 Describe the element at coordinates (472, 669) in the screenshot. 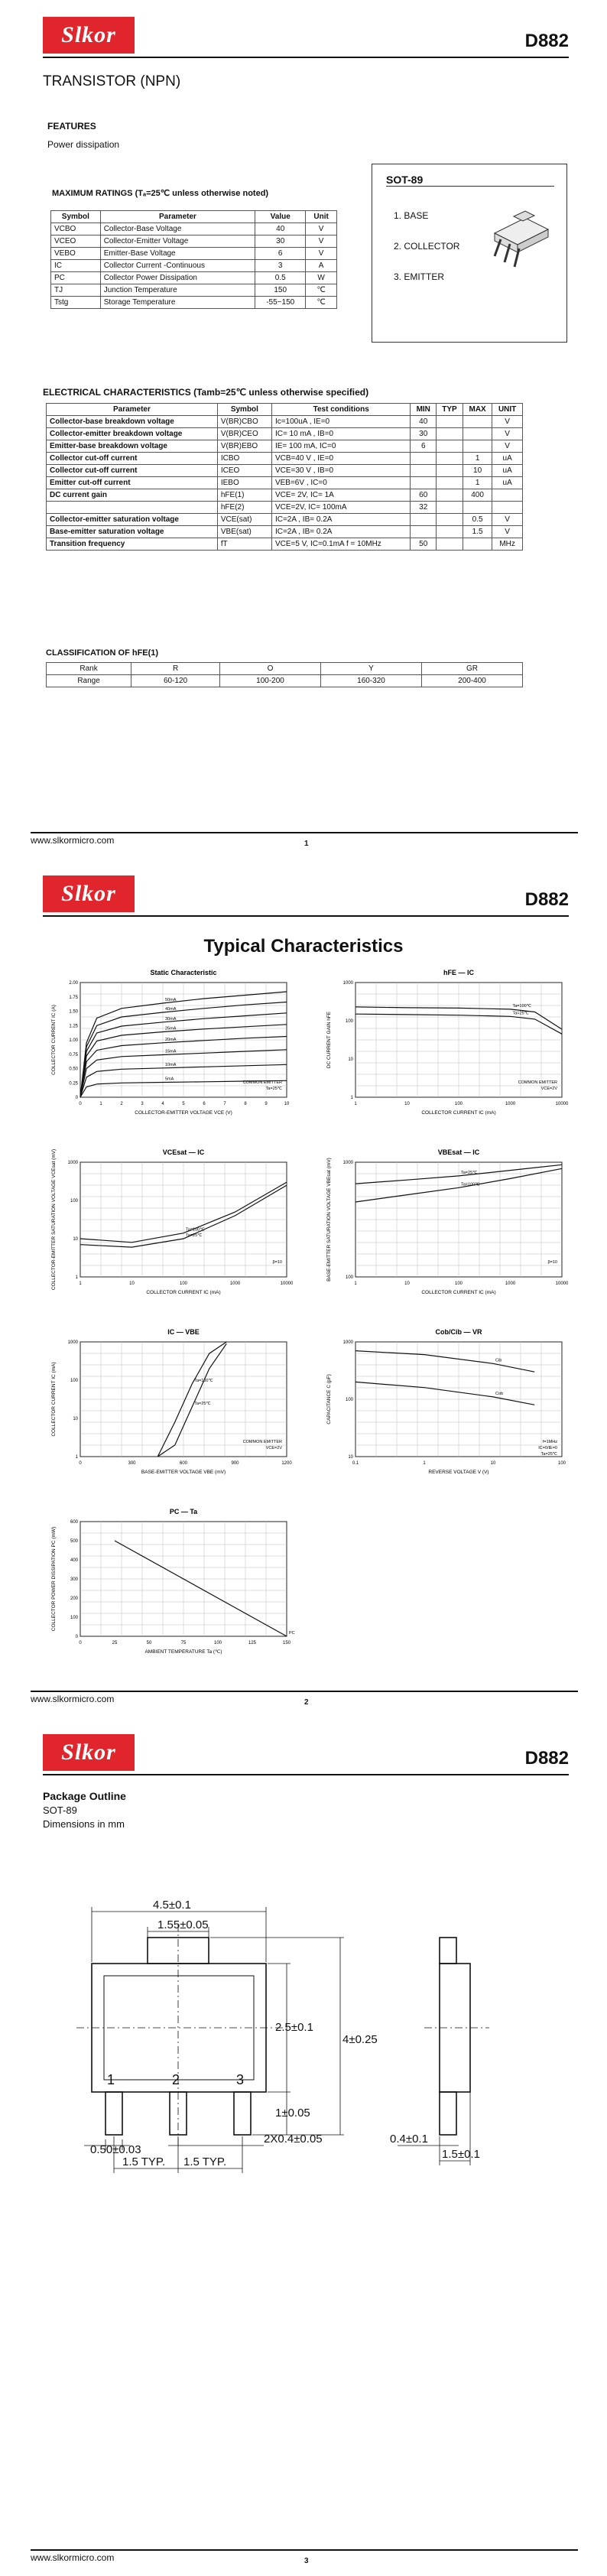

I see `class-cell: GR` at that location.